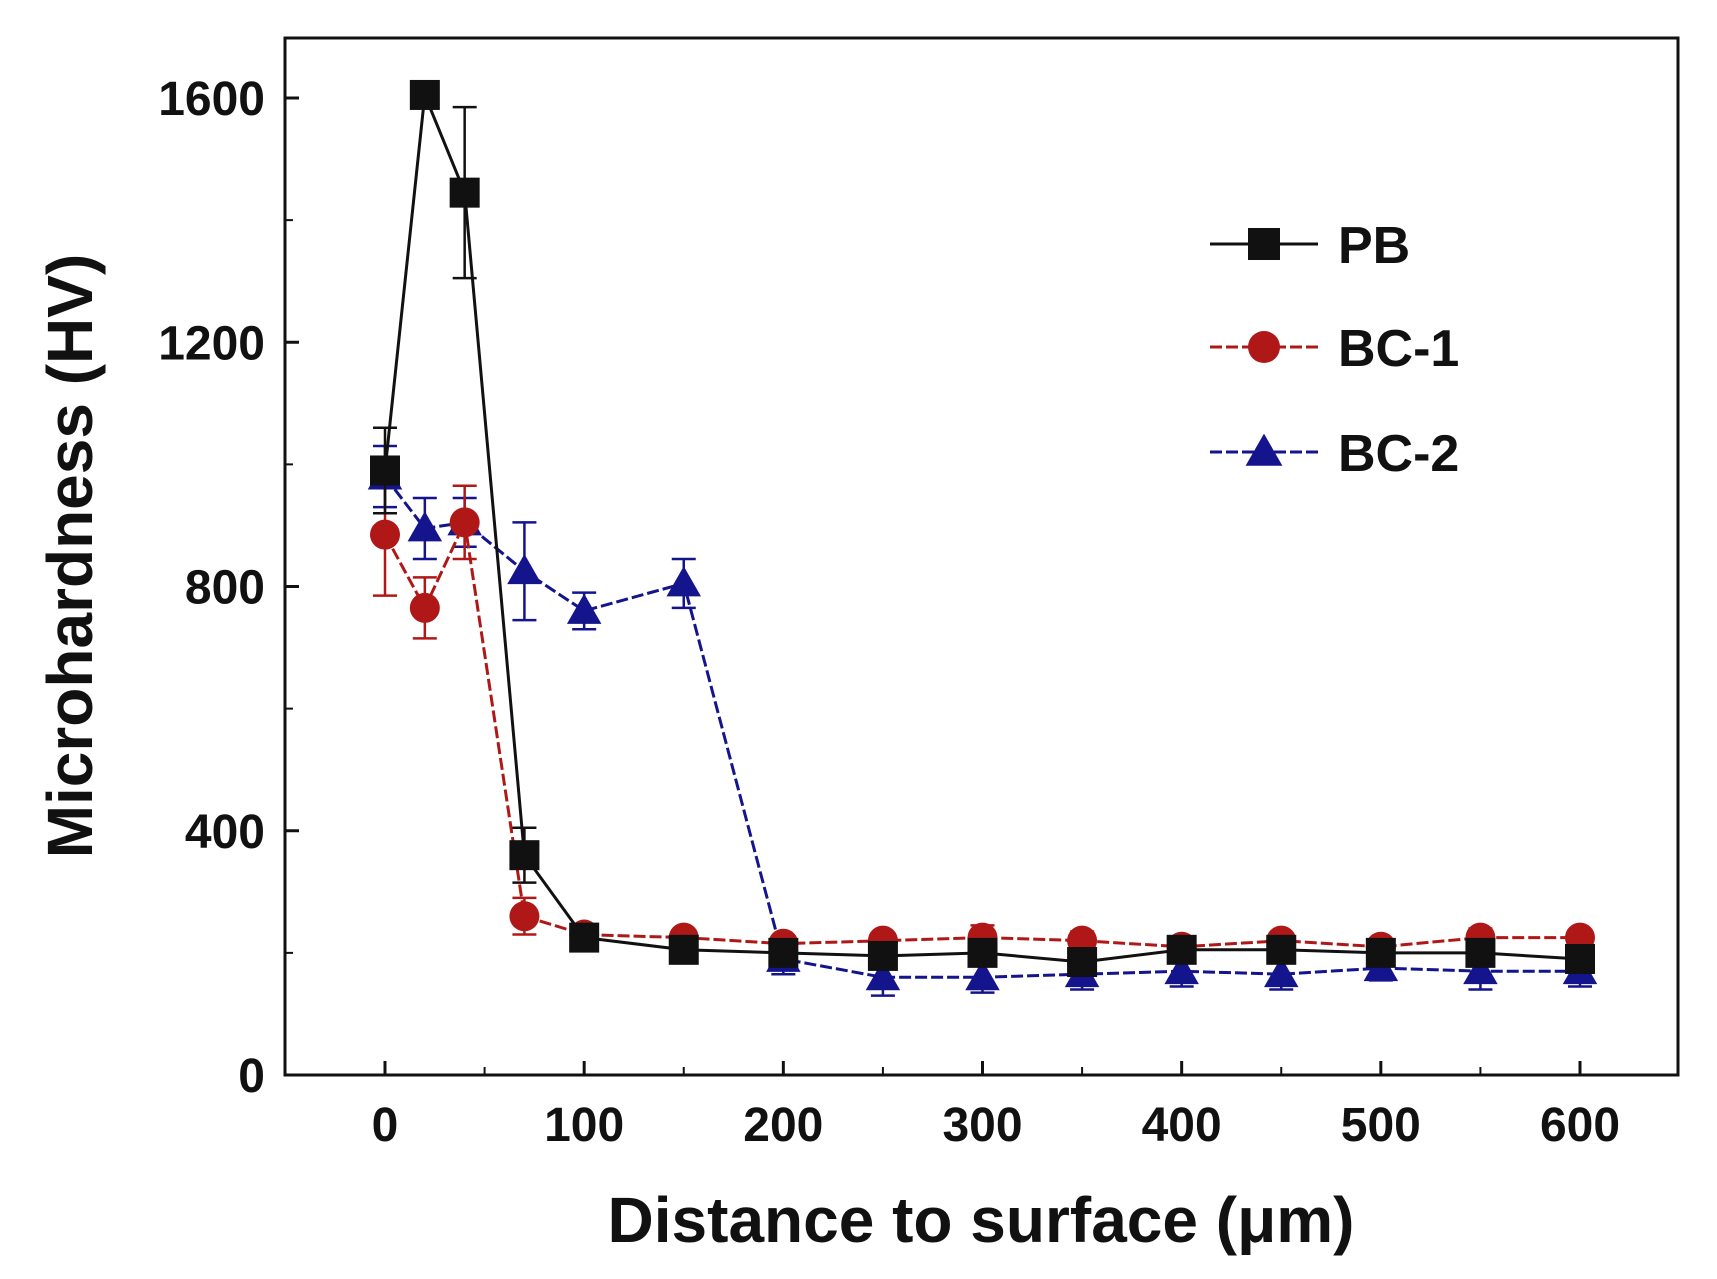  I want to click on legend: PB BC-1 BC-2, so click(1334, 350).